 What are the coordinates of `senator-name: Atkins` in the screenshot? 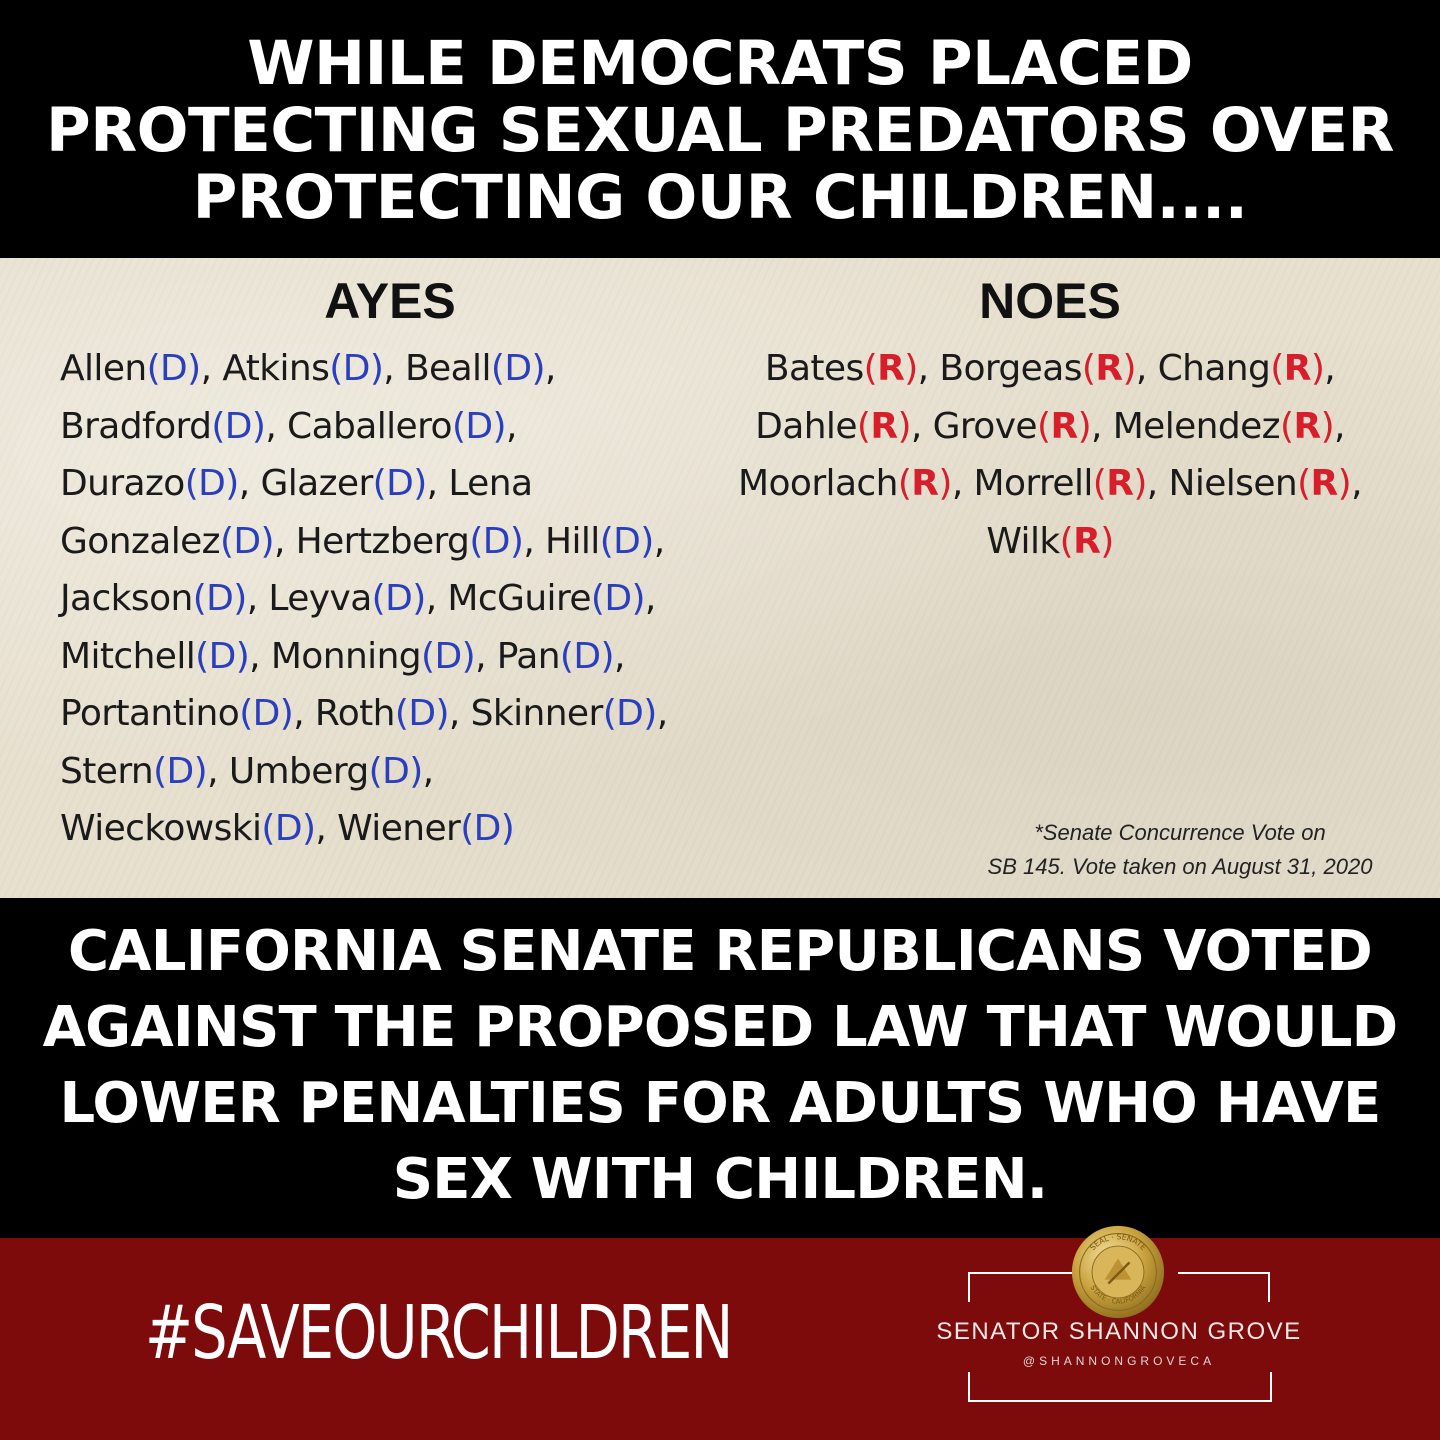 It's located at (276, 368).